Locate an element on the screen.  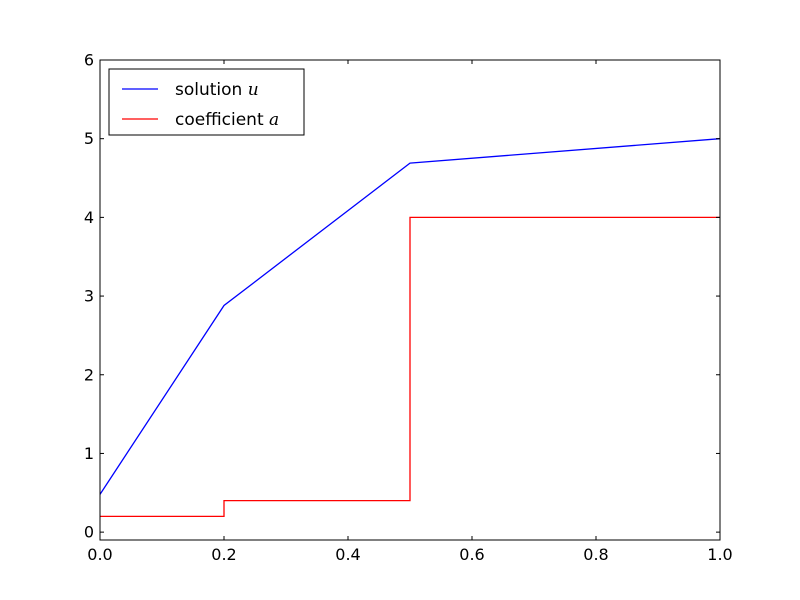
y-tick-label: 3 is located at coordinates (89, 296).